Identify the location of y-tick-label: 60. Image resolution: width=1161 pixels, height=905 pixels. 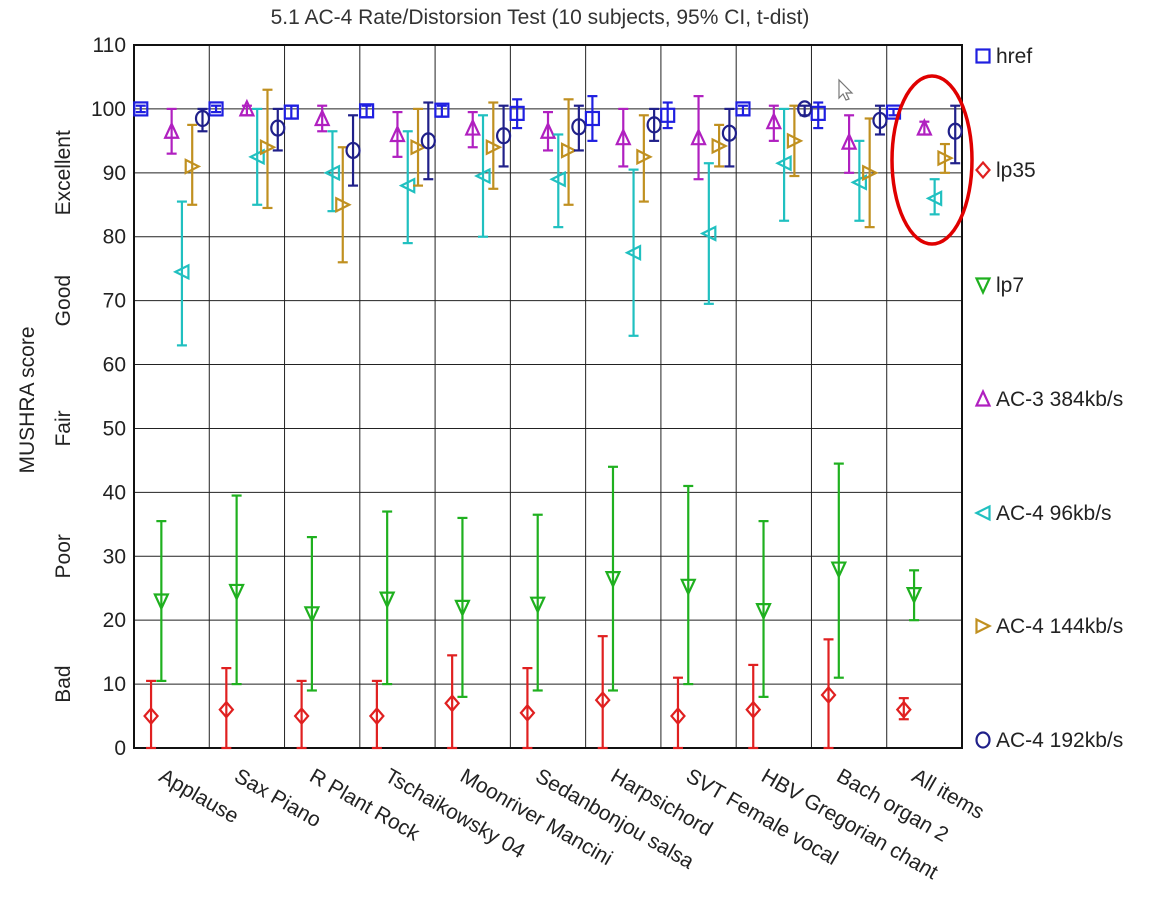
(114, 365).